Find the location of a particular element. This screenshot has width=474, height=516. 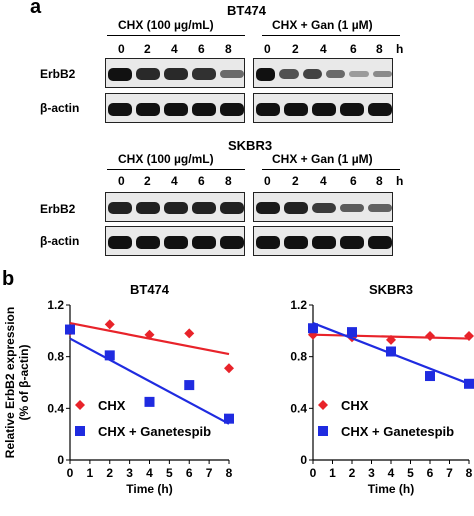

x-tick-label: 2 is located at coordinates (109, 473).